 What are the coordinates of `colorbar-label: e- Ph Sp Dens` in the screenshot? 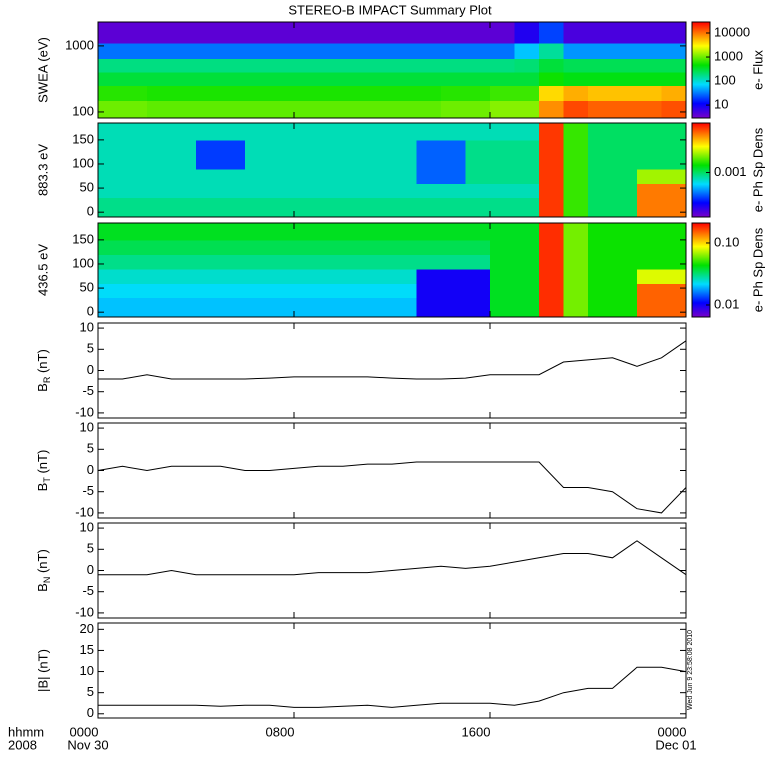 It's located at (757, 269).